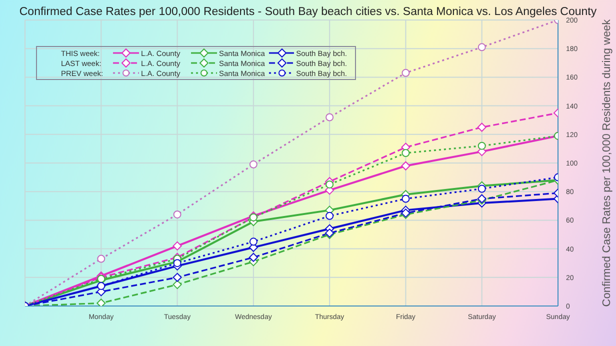 The height and width of the screenshot is (346, 616). Describe the element at coordinates (606, 162) in the screenshot. I see `y-axis-title: Confirmed Case Rates per 100,000 Residents during week` at that location.